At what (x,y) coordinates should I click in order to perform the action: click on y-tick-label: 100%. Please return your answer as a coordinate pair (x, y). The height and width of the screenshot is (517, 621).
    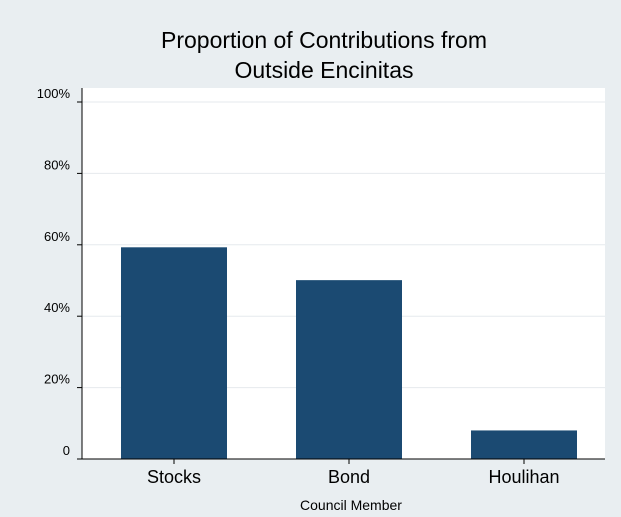
    Looking at the image, I should click on (54, 93).